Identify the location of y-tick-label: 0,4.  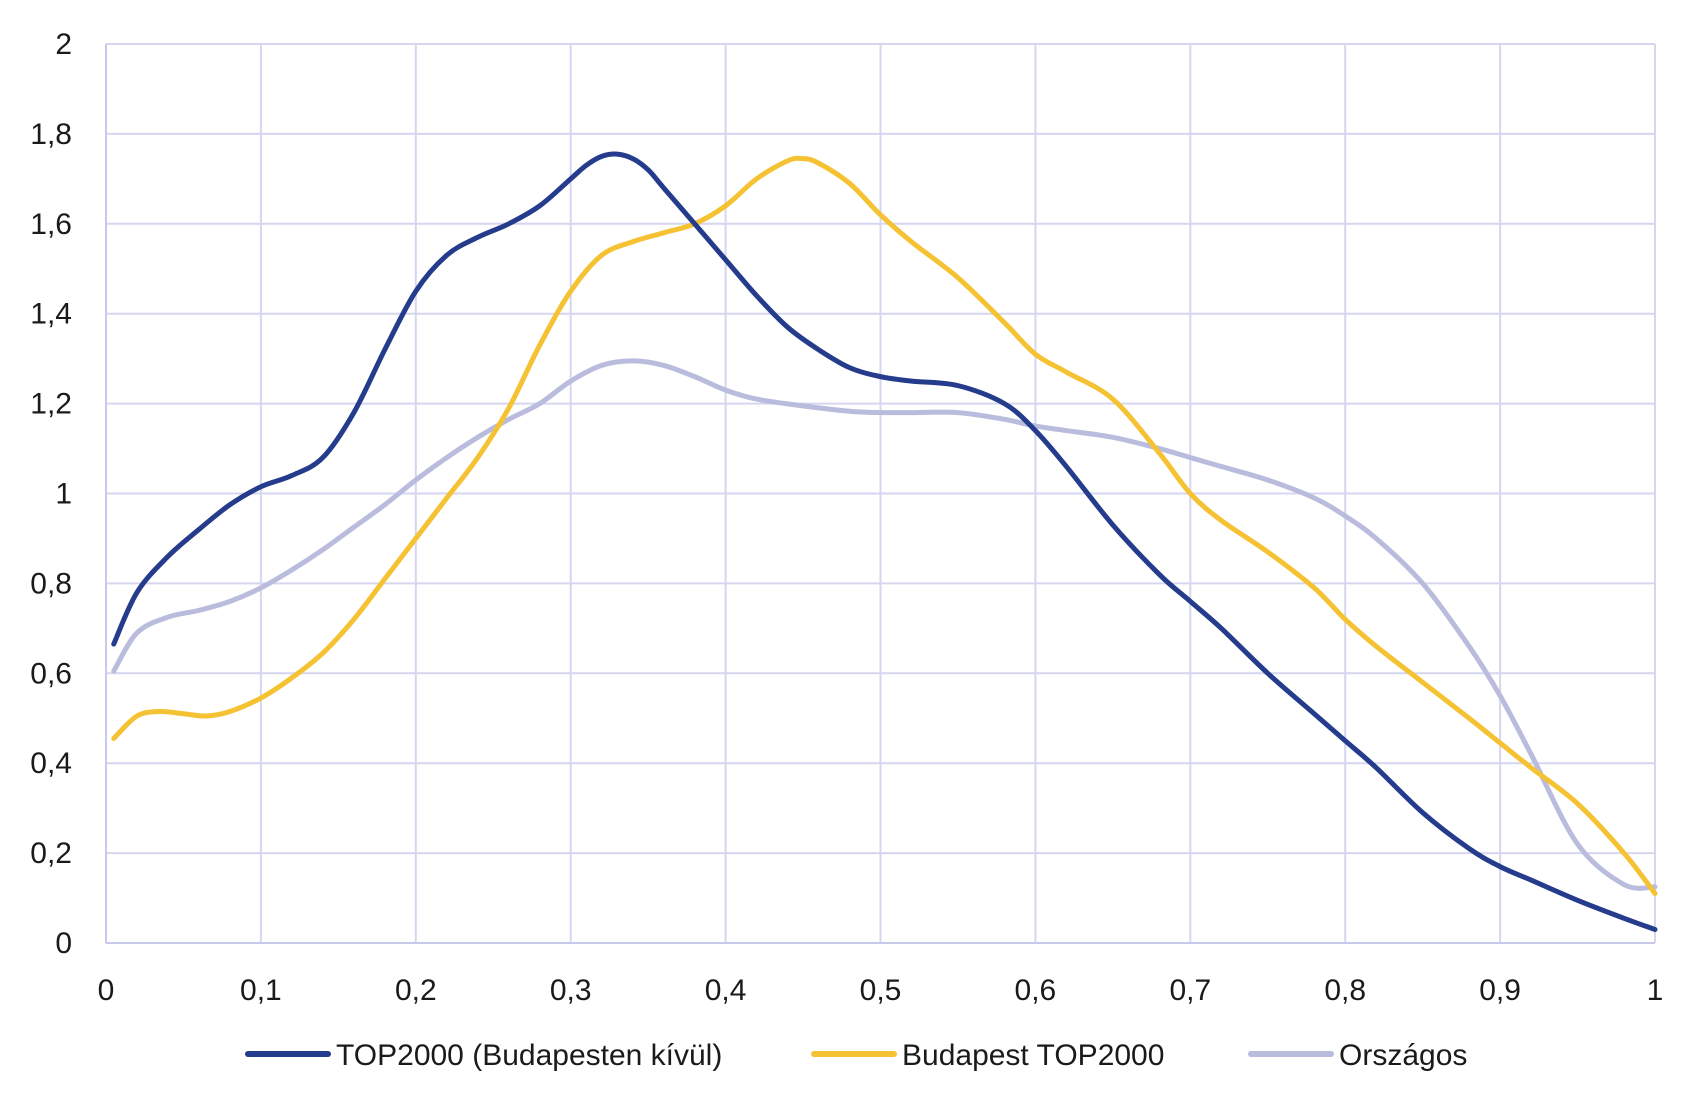
(51, 763).